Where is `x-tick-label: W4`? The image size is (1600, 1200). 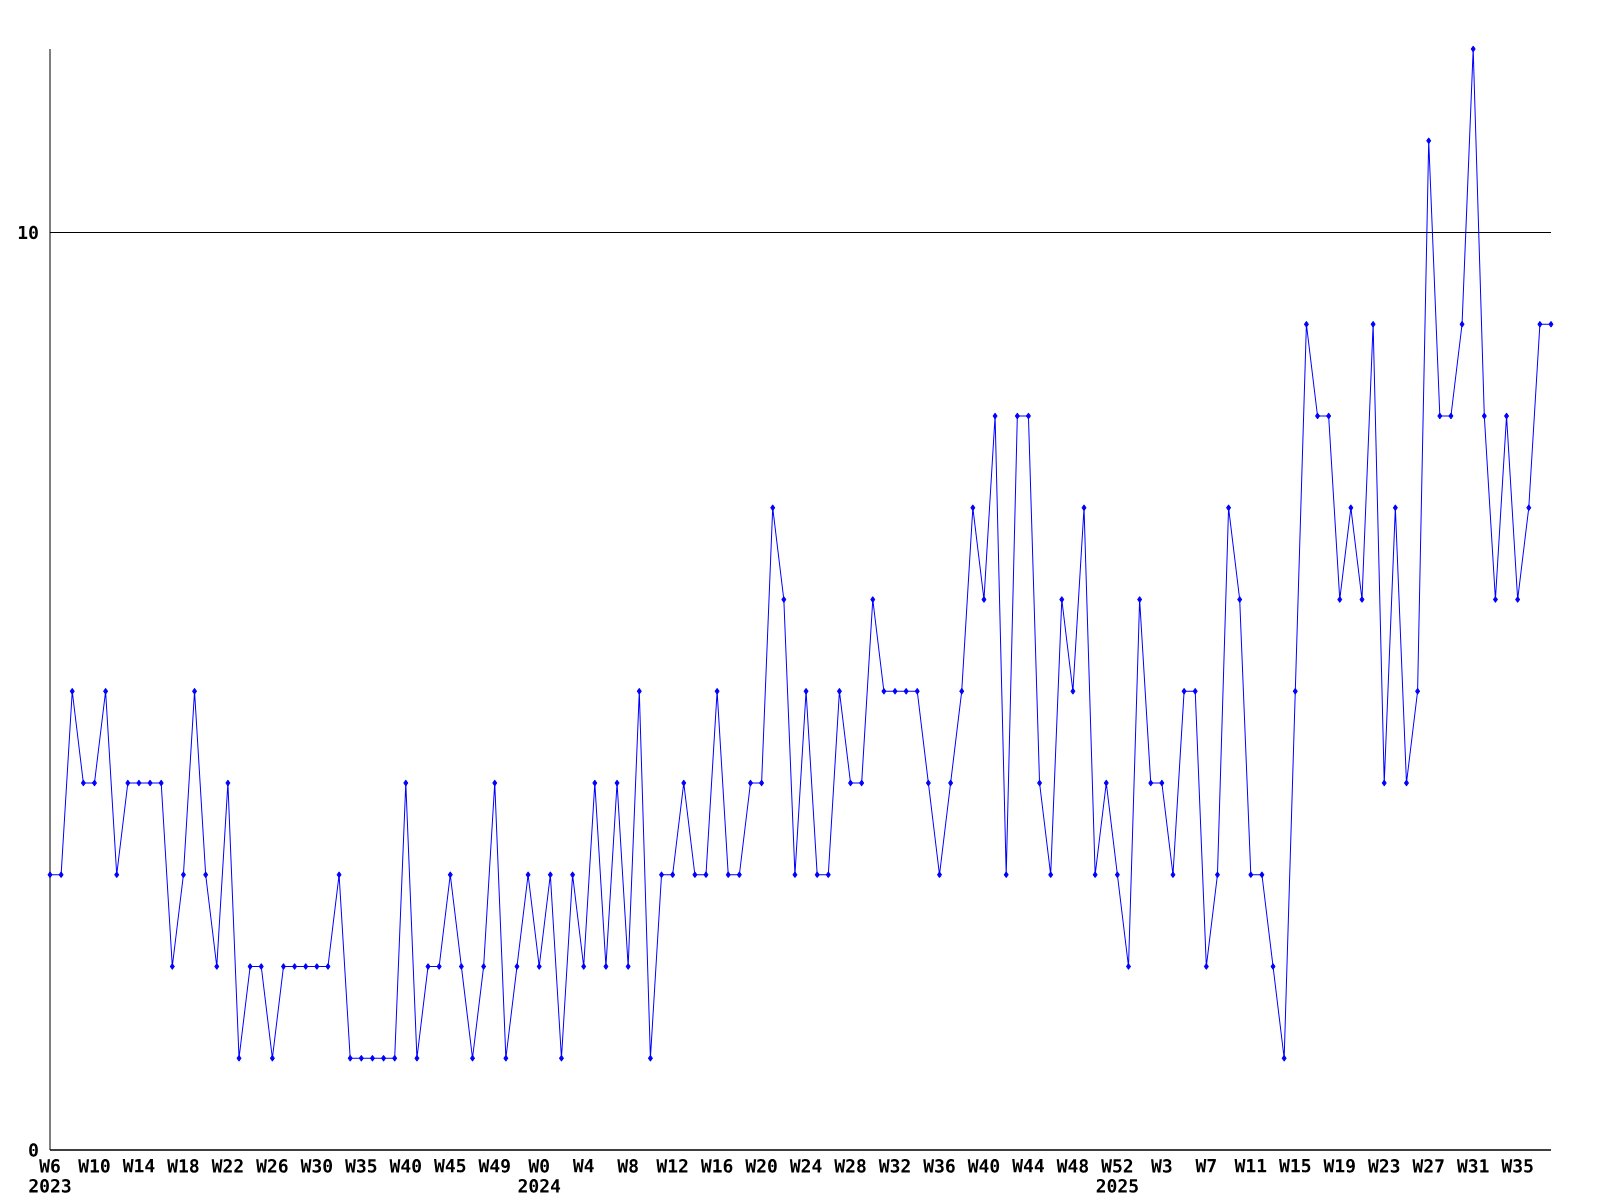 x-tick-label: W4 is located at coordinates (583, 1166).